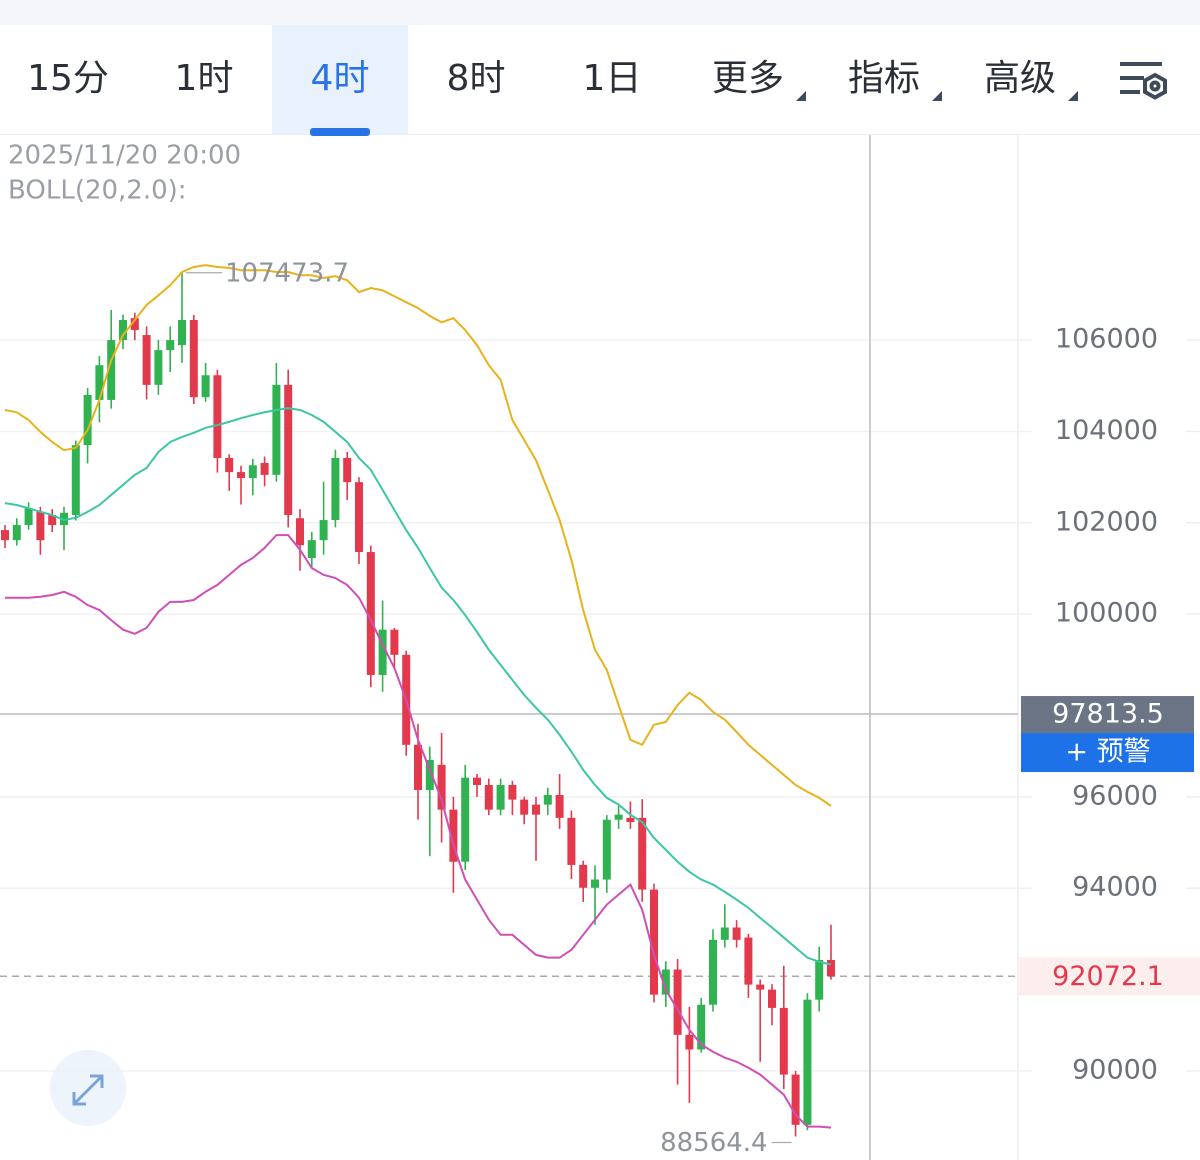  What do you see at coordinates (1115, 795) in the screenshot?
I see `y-tick-label: 96000` at bounding box center [1115, 795].